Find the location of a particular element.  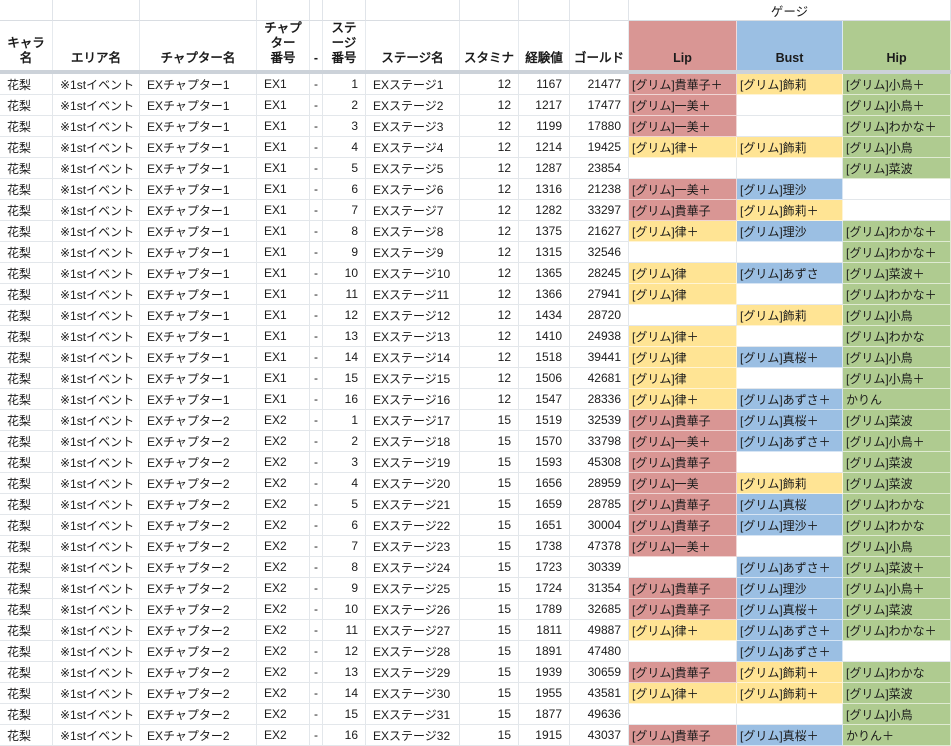

cell-exp: 1659 is located at coordinates (544, 504).